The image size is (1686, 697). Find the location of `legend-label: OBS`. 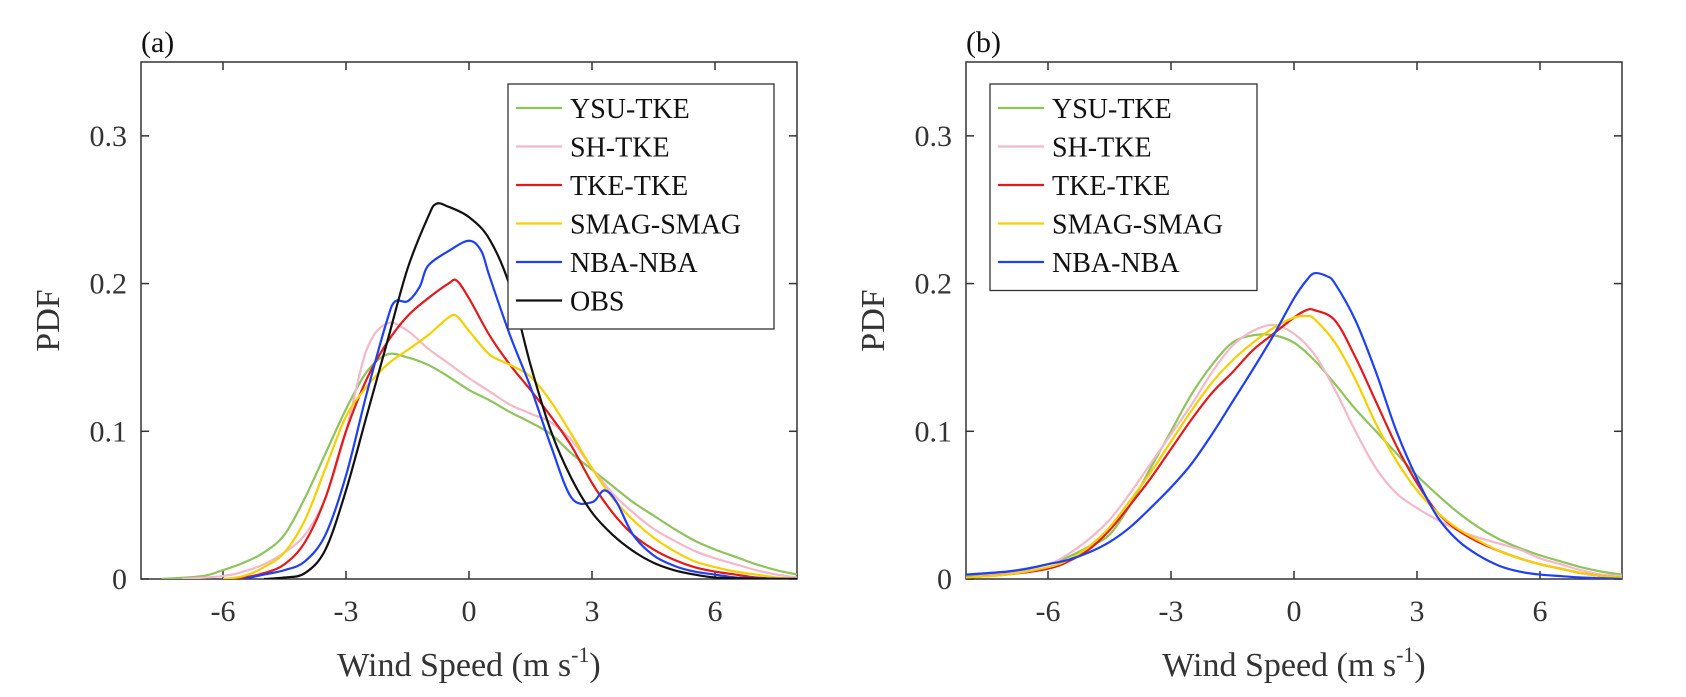

legend-label: OBS is located at coordinates (597, 302).